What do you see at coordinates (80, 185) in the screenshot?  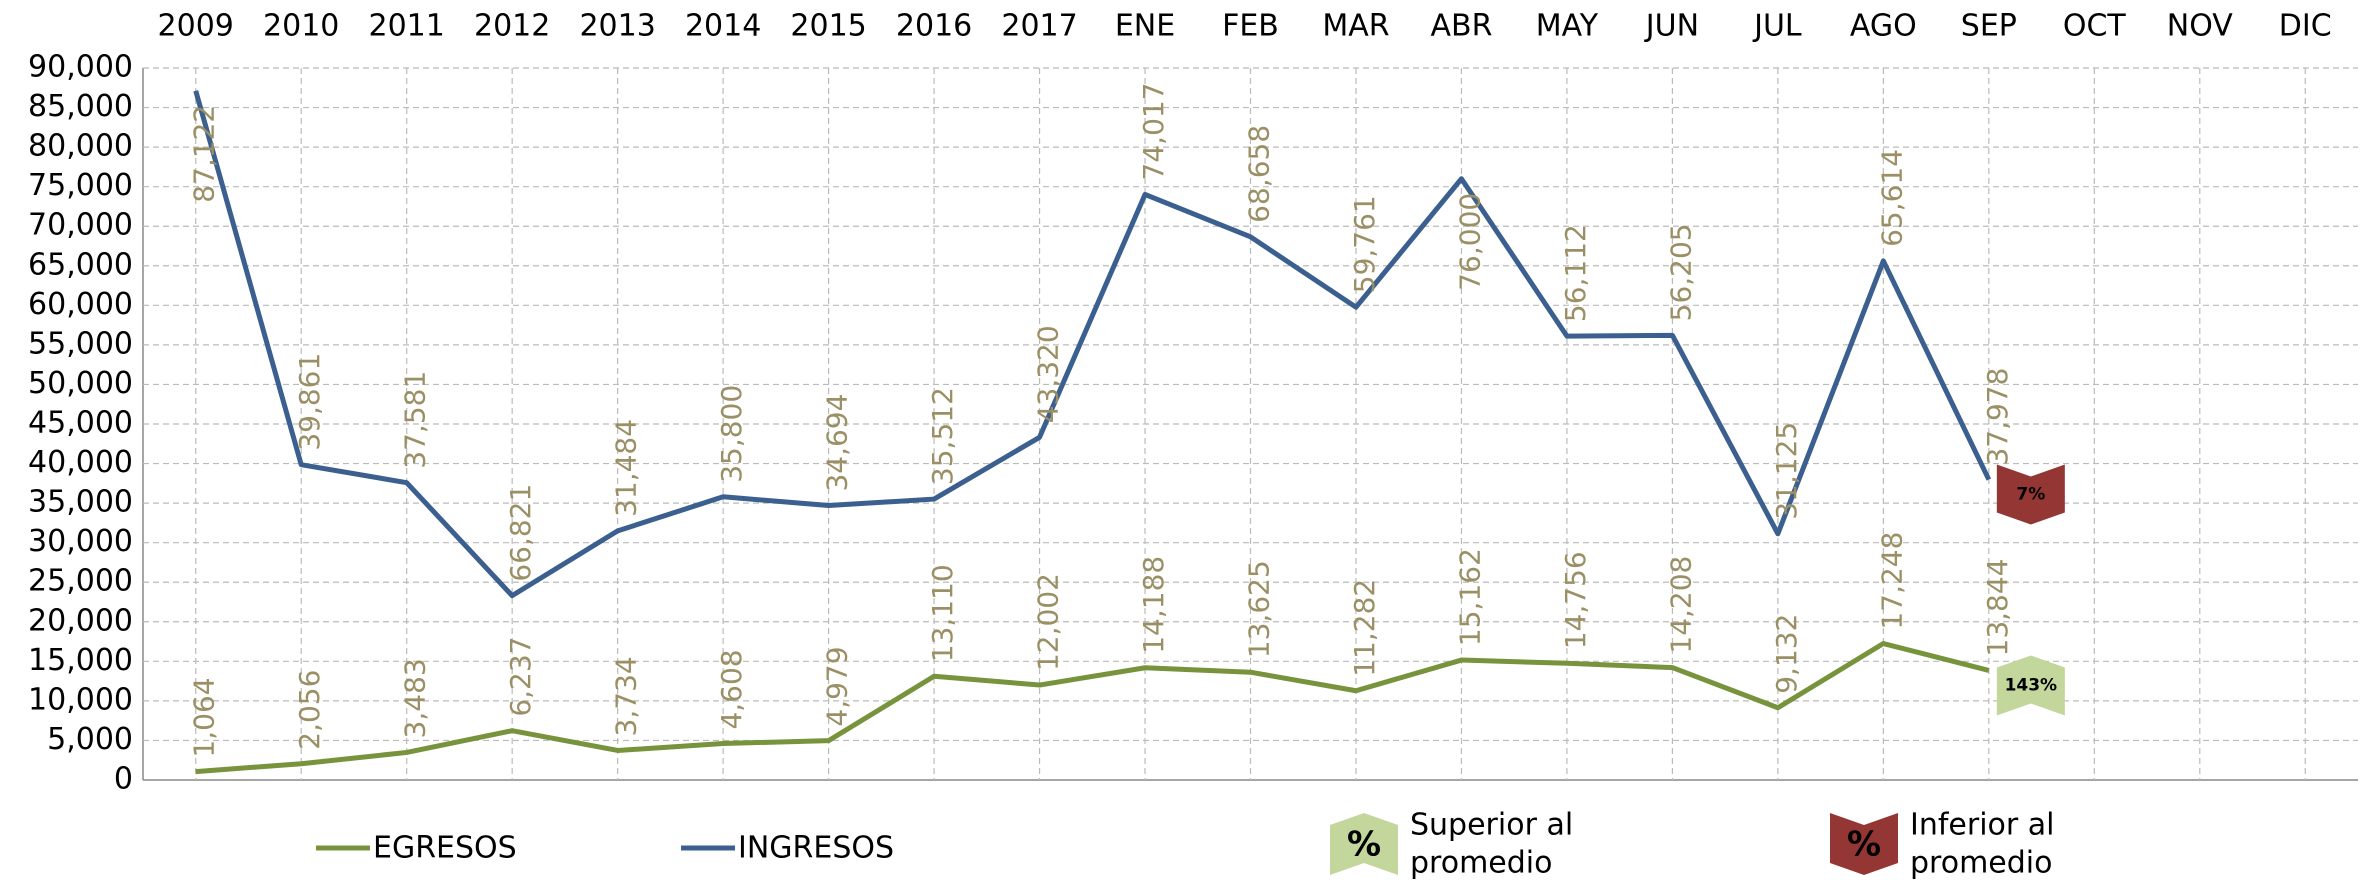 I see `y-tick-label: 75,000` at bounding box center [80, 185].